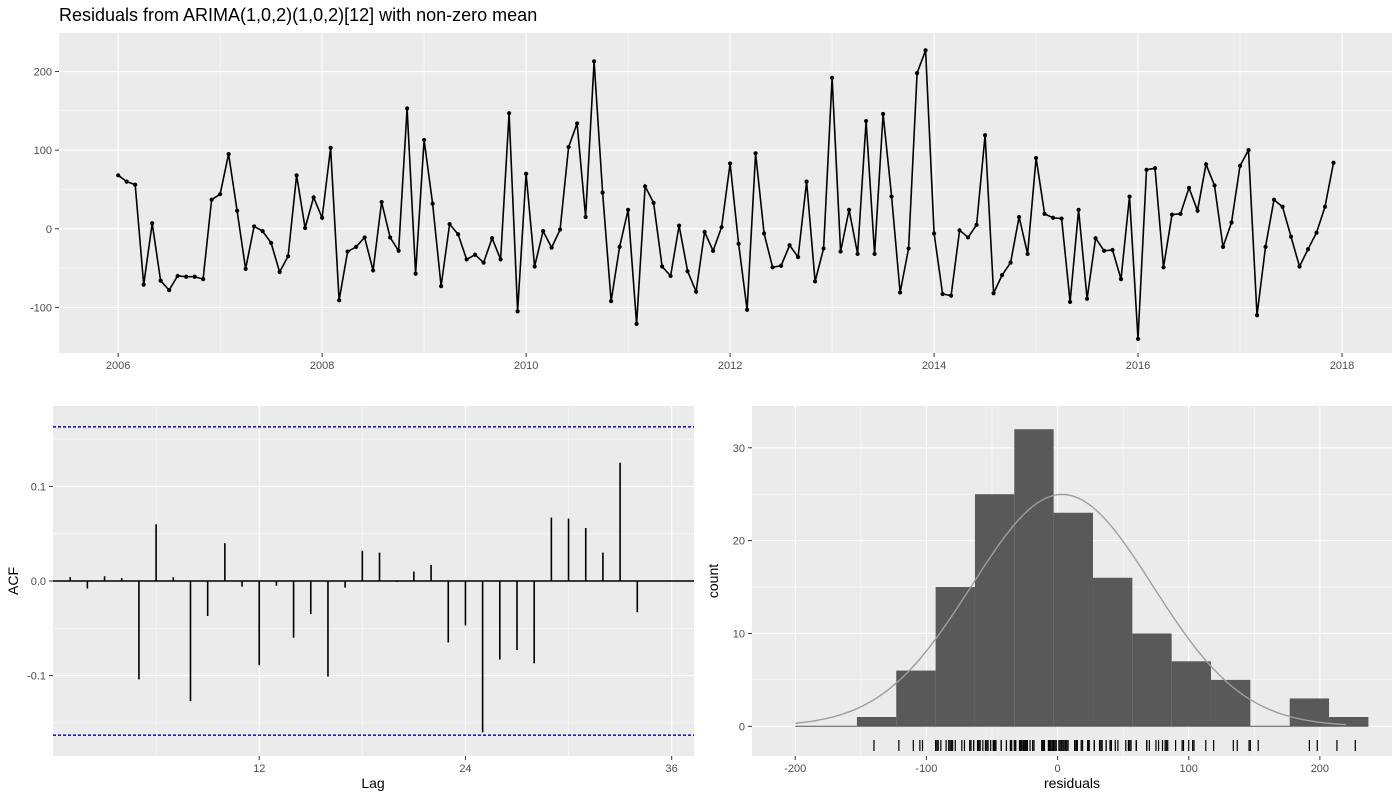  What do you see at coordinates (322, 366) in the screenshot?
I see `x-tick-label: 2008` at bounding box center [322, 366].